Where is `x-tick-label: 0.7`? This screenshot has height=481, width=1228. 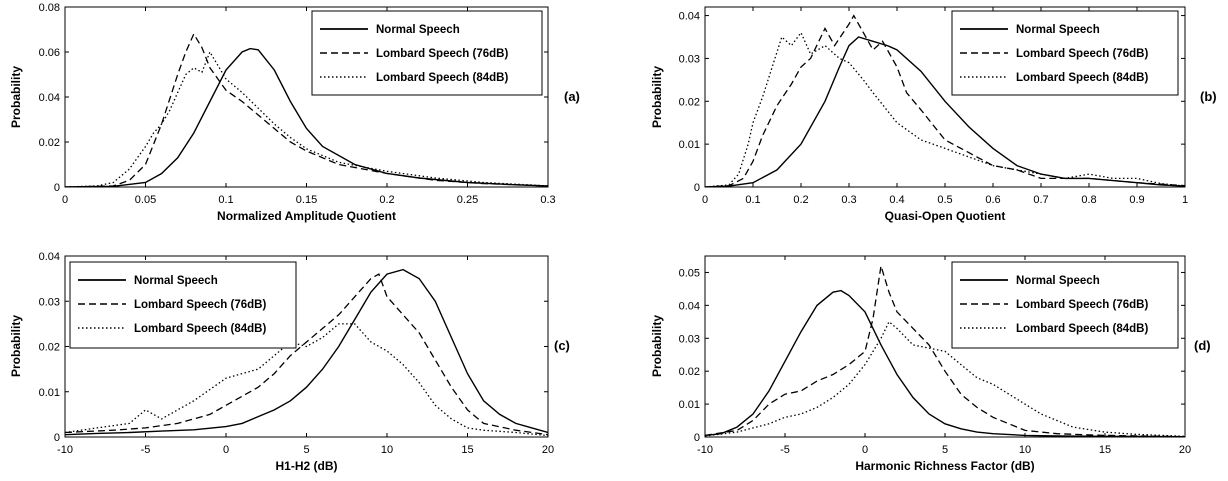 x-tick-label: 0.7 is located at coordinates (1040, 200).